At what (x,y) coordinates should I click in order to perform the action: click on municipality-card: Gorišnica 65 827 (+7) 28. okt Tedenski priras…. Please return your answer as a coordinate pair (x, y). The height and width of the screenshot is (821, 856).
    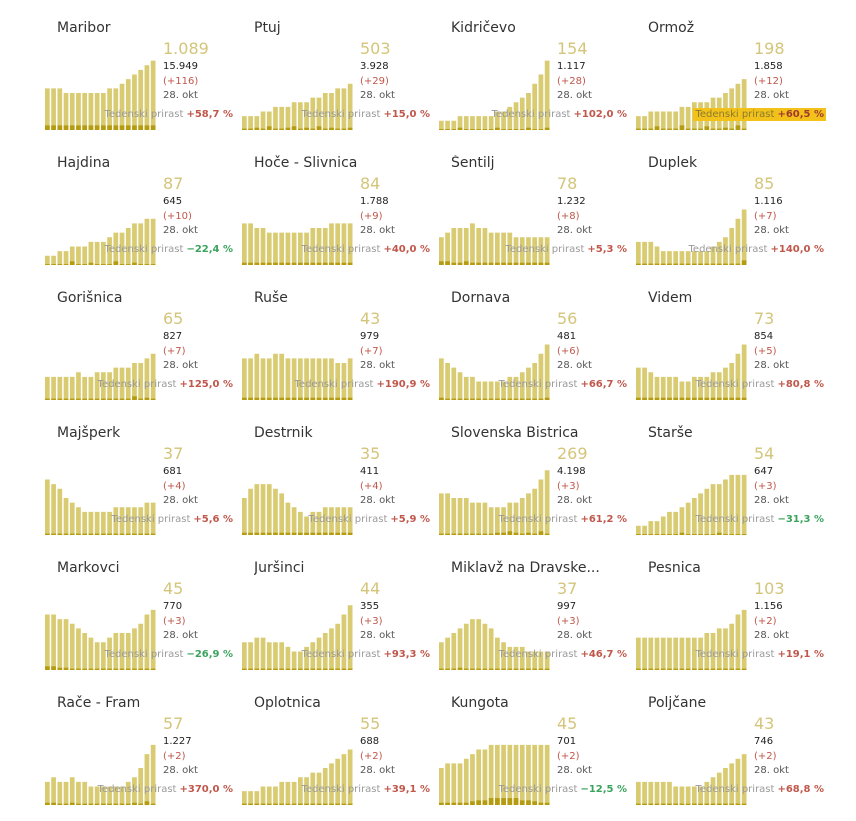
    Looking at the image, I should click on (140, 352).